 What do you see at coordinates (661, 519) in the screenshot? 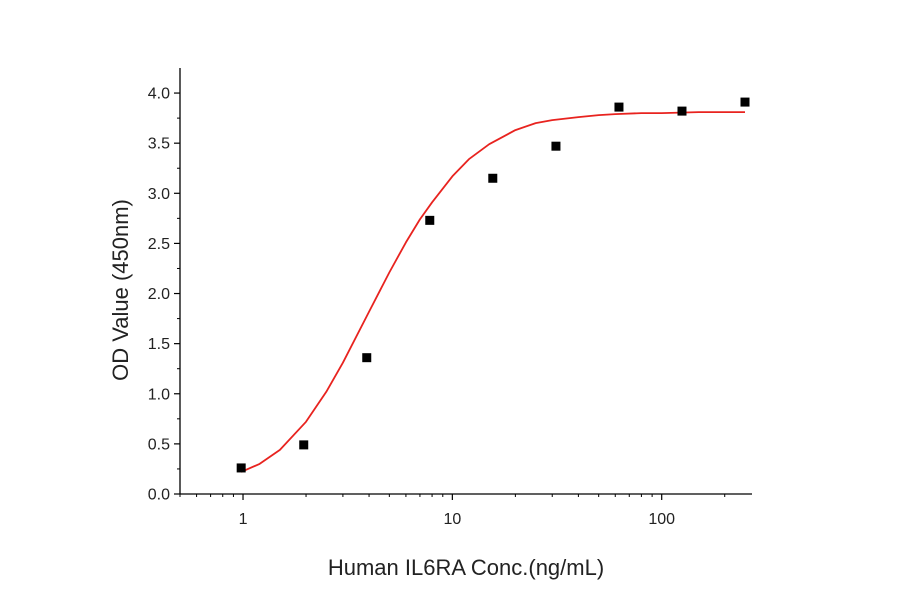
I see `x-tick-label: 100` at bounding box center [661, 519].